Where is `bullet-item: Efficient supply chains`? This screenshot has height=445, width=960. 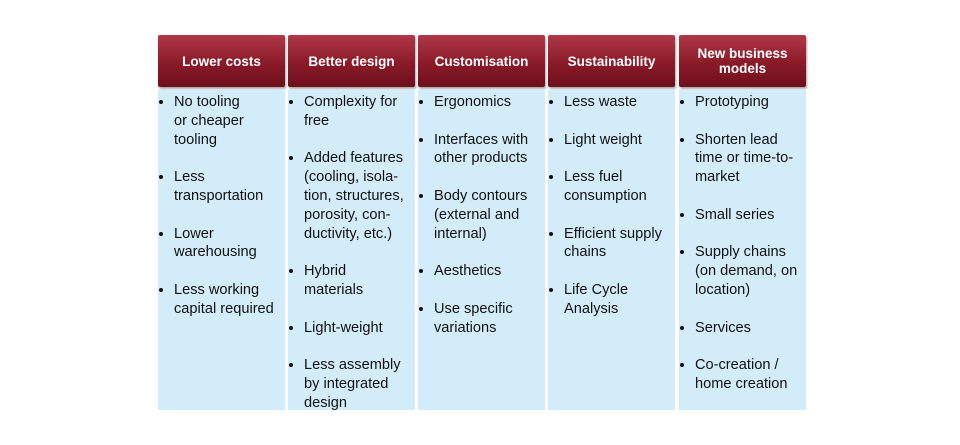 bullet-item: Efficient supply chains is located at coordinates (618, 244).